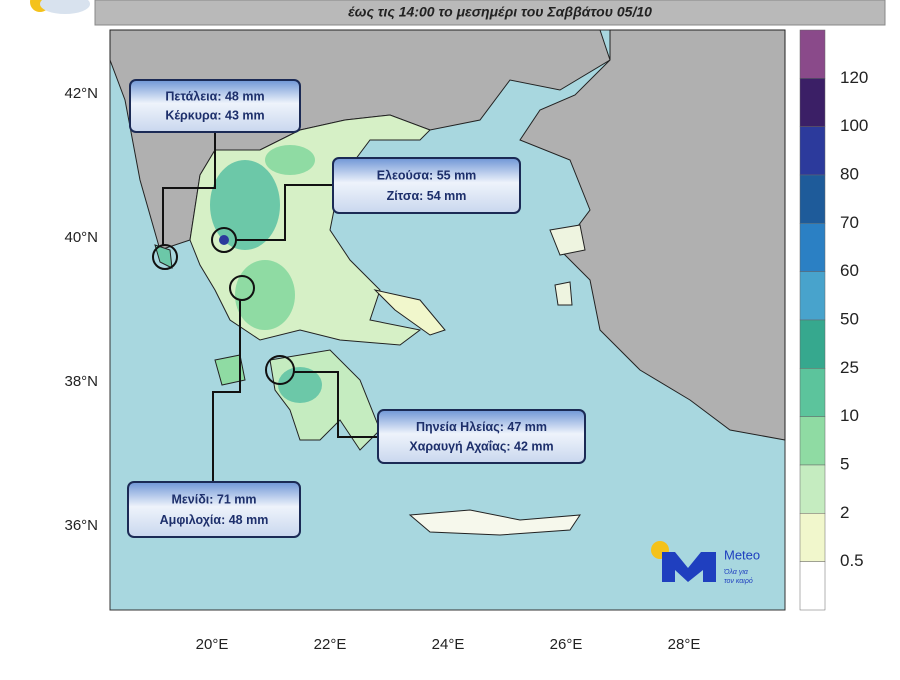 This screenshot has width=900, height=680. I want to click on colorbar-label: 60, so click(849, 270).